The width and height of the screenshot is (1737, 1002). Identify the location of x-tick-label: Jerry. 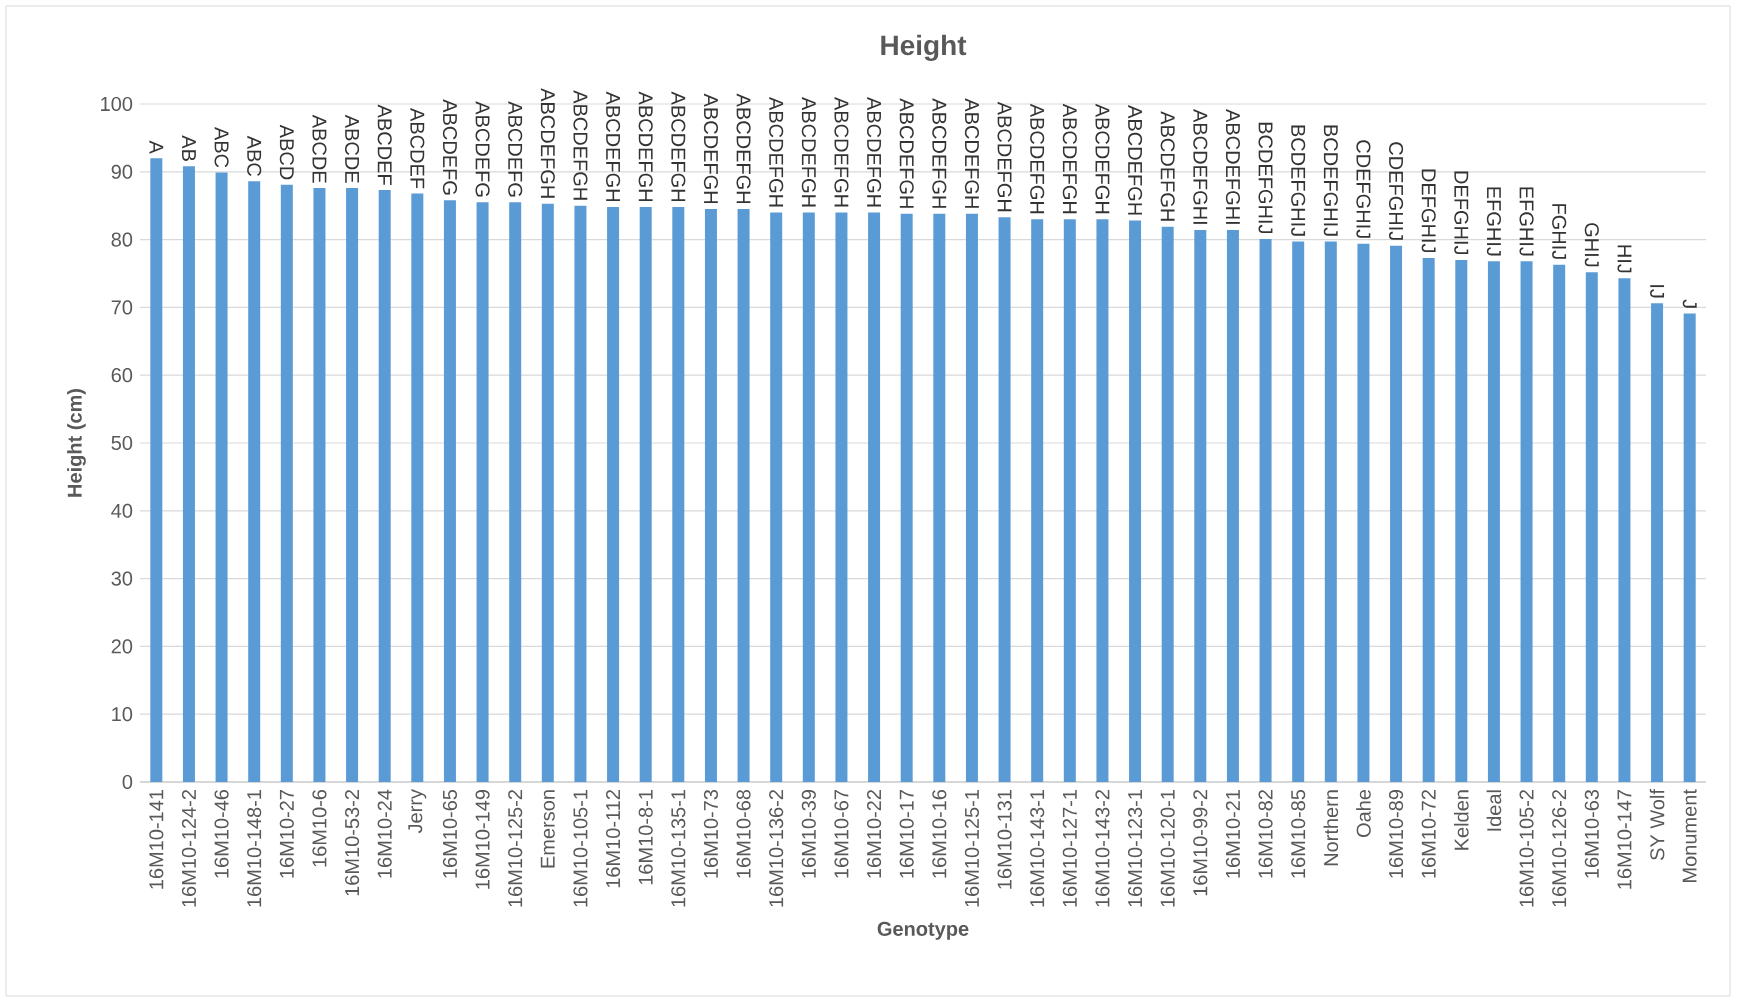
(417, 811).